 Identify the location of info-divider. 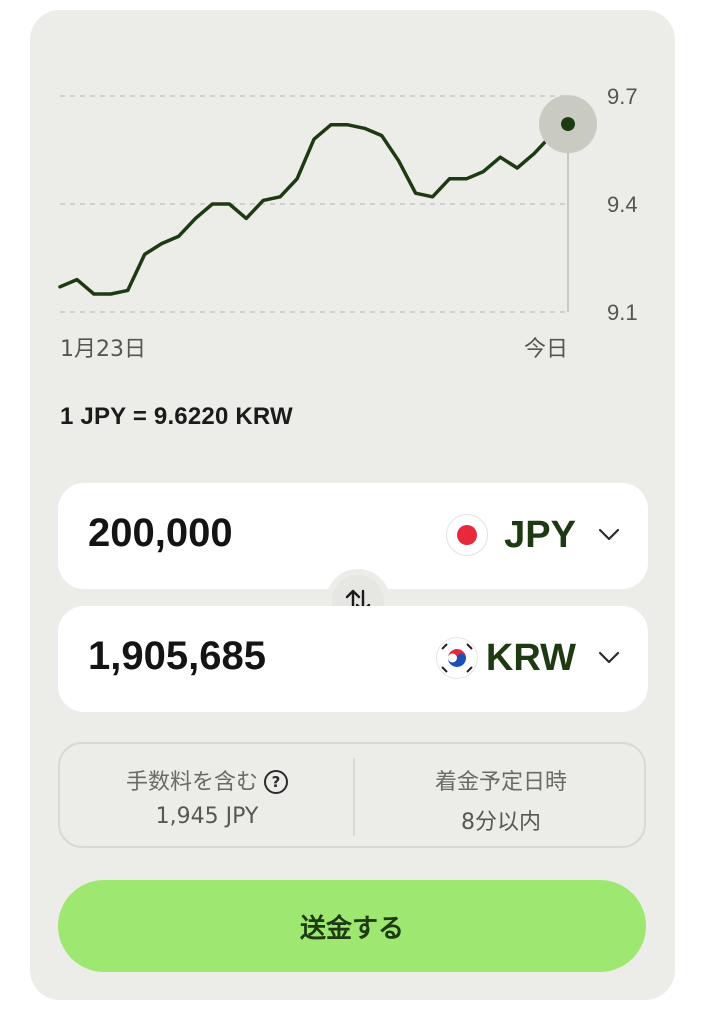
(354, 797).